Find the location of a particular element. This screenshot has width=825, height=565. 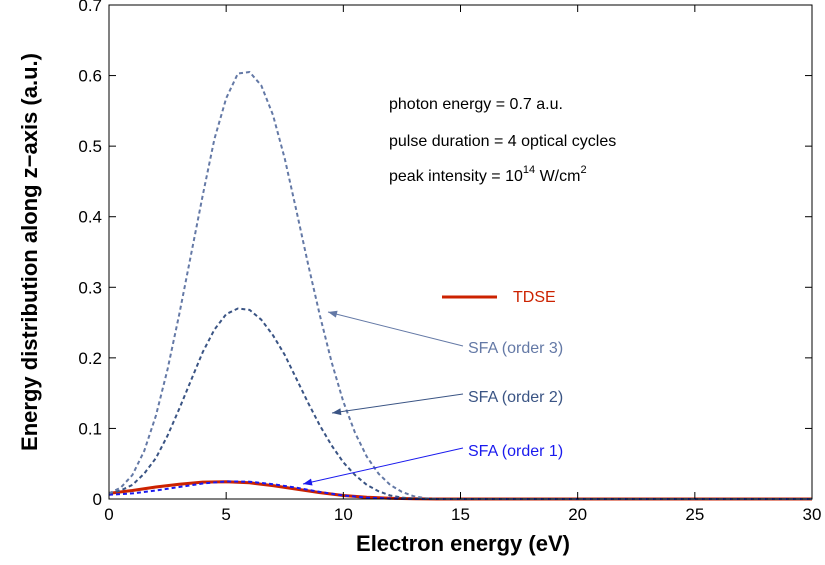

peak-intensity-prefix: peak intensity = 10 is located at coordinates (456, 176).